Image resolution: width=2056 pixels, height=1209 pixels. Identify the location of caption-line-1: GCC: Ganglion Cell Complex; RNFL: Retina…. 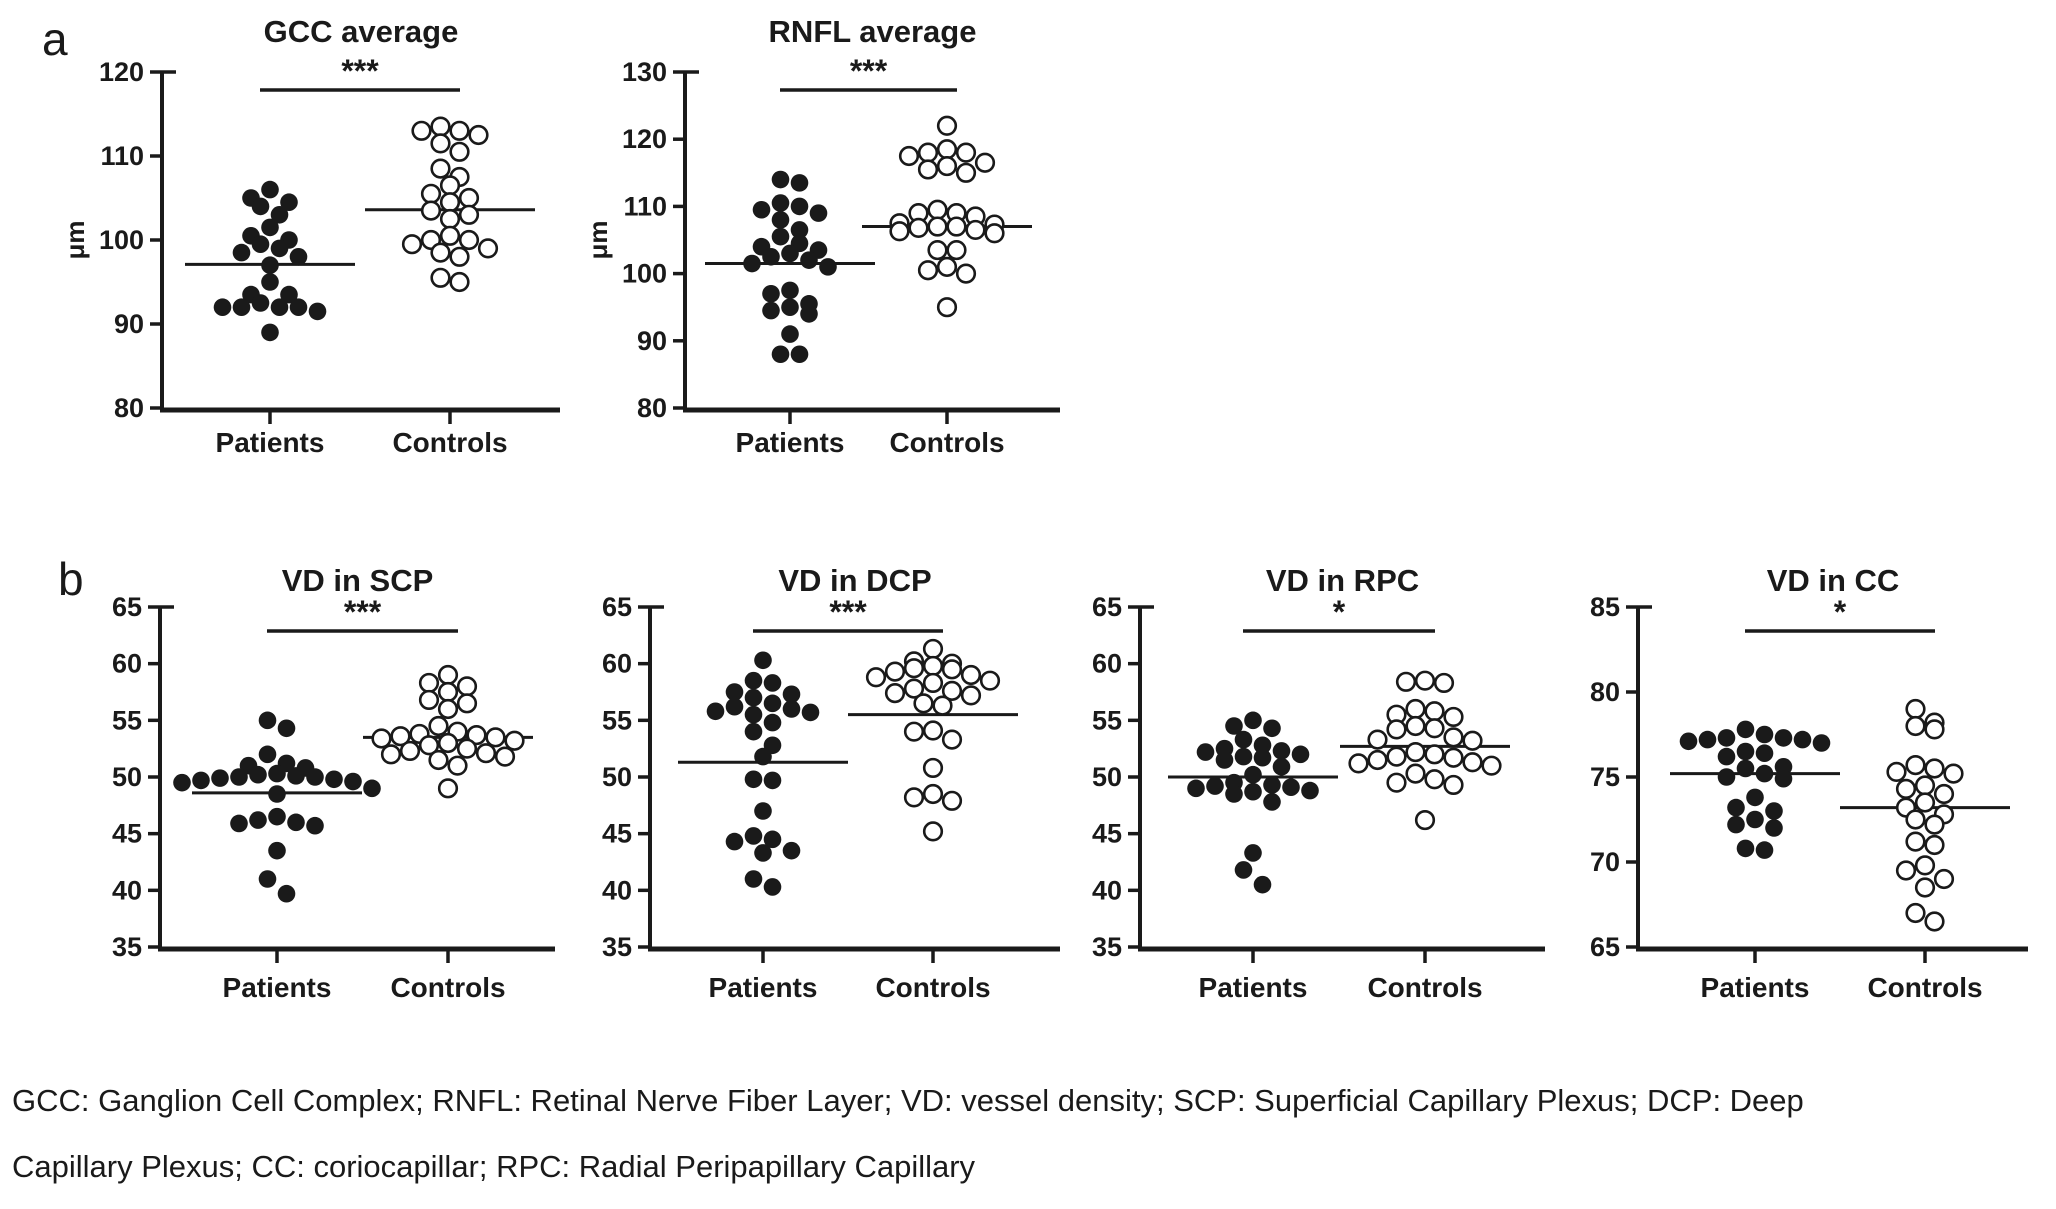
(908, 1100).